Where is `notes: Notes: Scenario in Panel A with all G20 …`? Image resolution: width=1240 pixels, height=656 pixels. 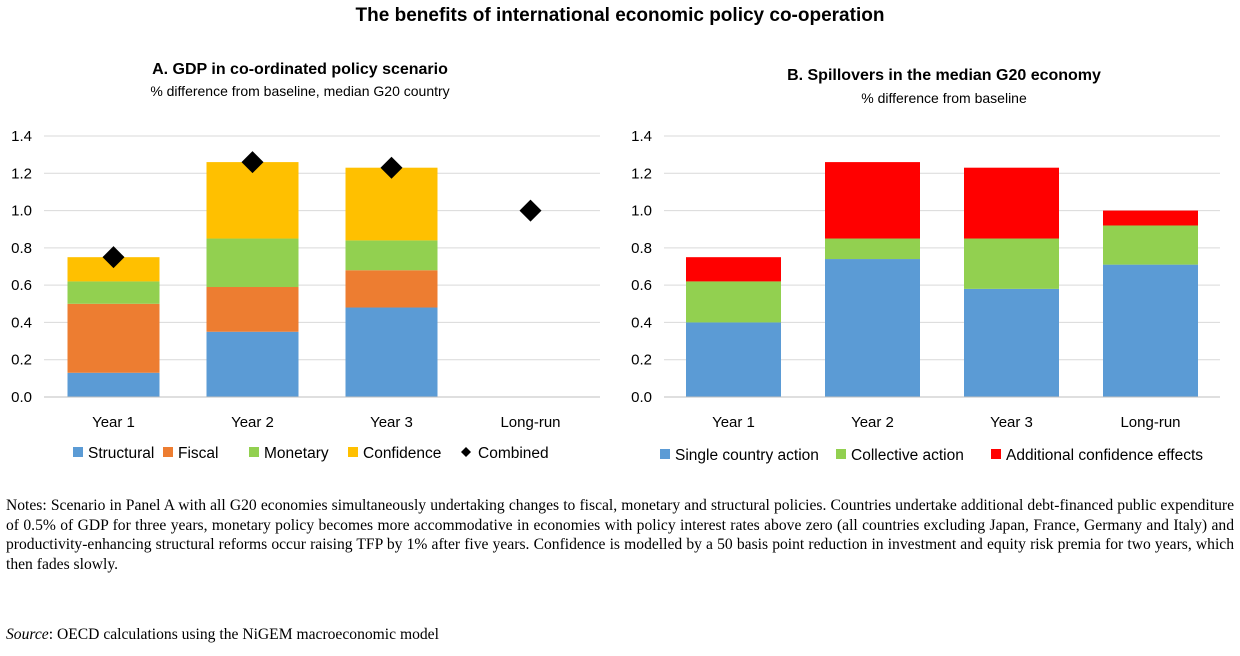 notes: Notes: Scenario in Panel A with all G20 … is located at coordinates (620, 535).